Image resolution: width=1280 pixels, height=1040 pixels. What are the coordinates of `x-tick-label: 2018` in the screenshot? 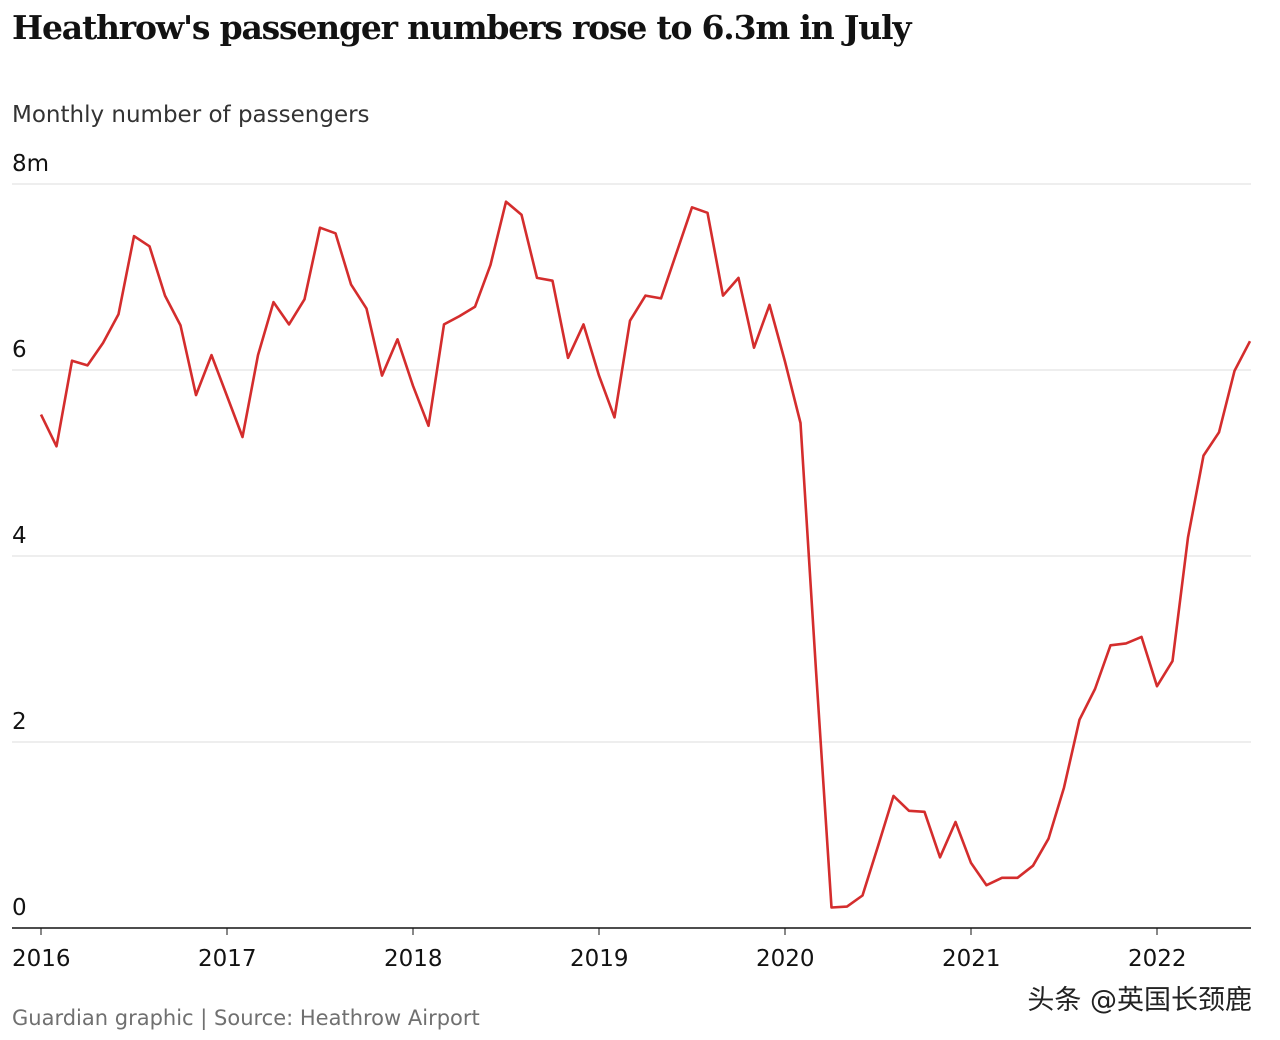 It's located at (413, 959).